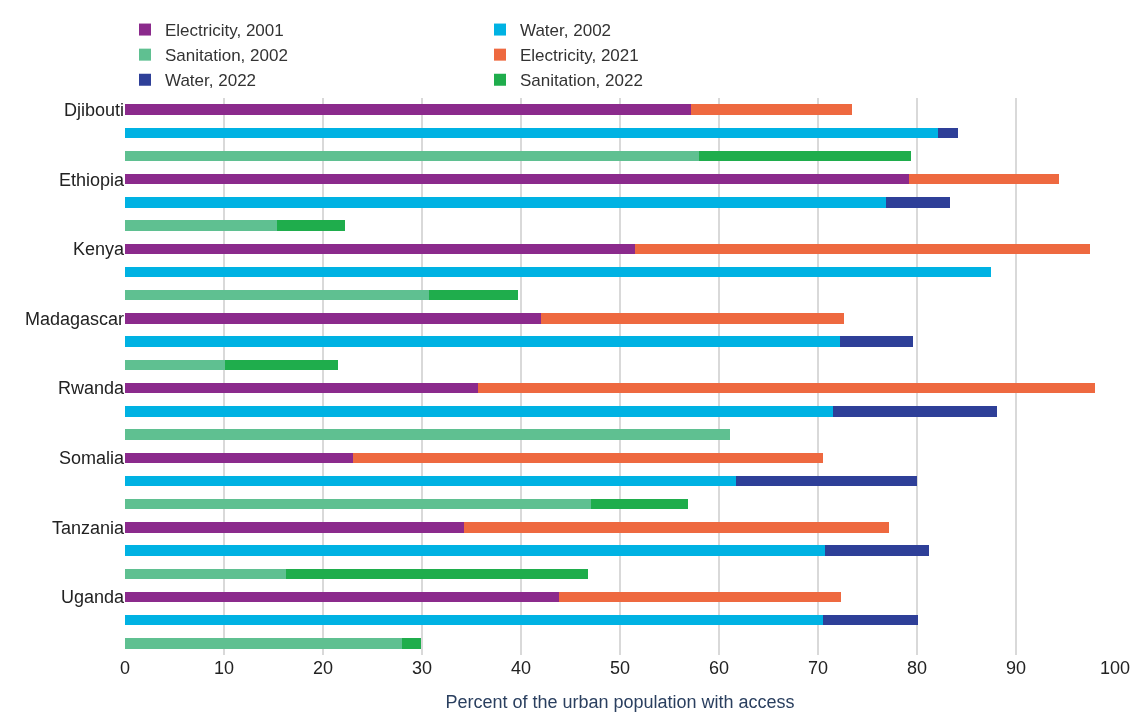 This screenshot has width=1142, height=725. I want to click on x-tick-label: 90, so click(1016, 668).